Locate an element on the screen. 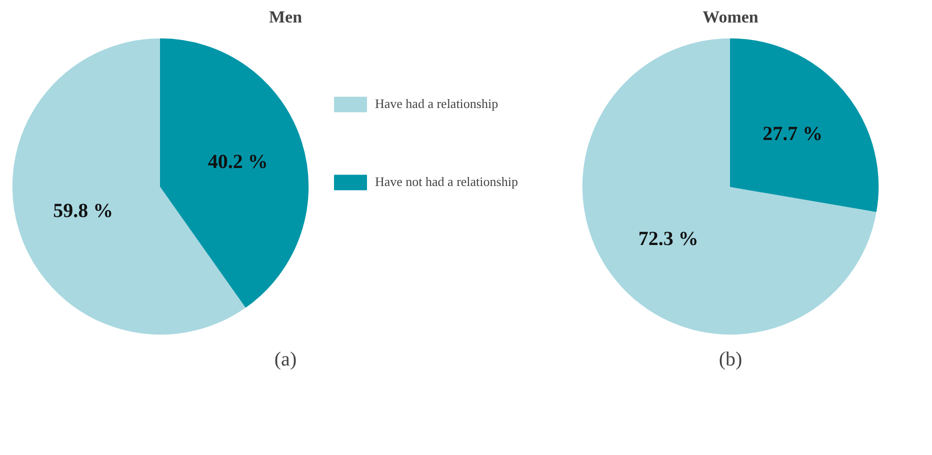  data-label: 72.3 % is located at coordinates (668, 239).